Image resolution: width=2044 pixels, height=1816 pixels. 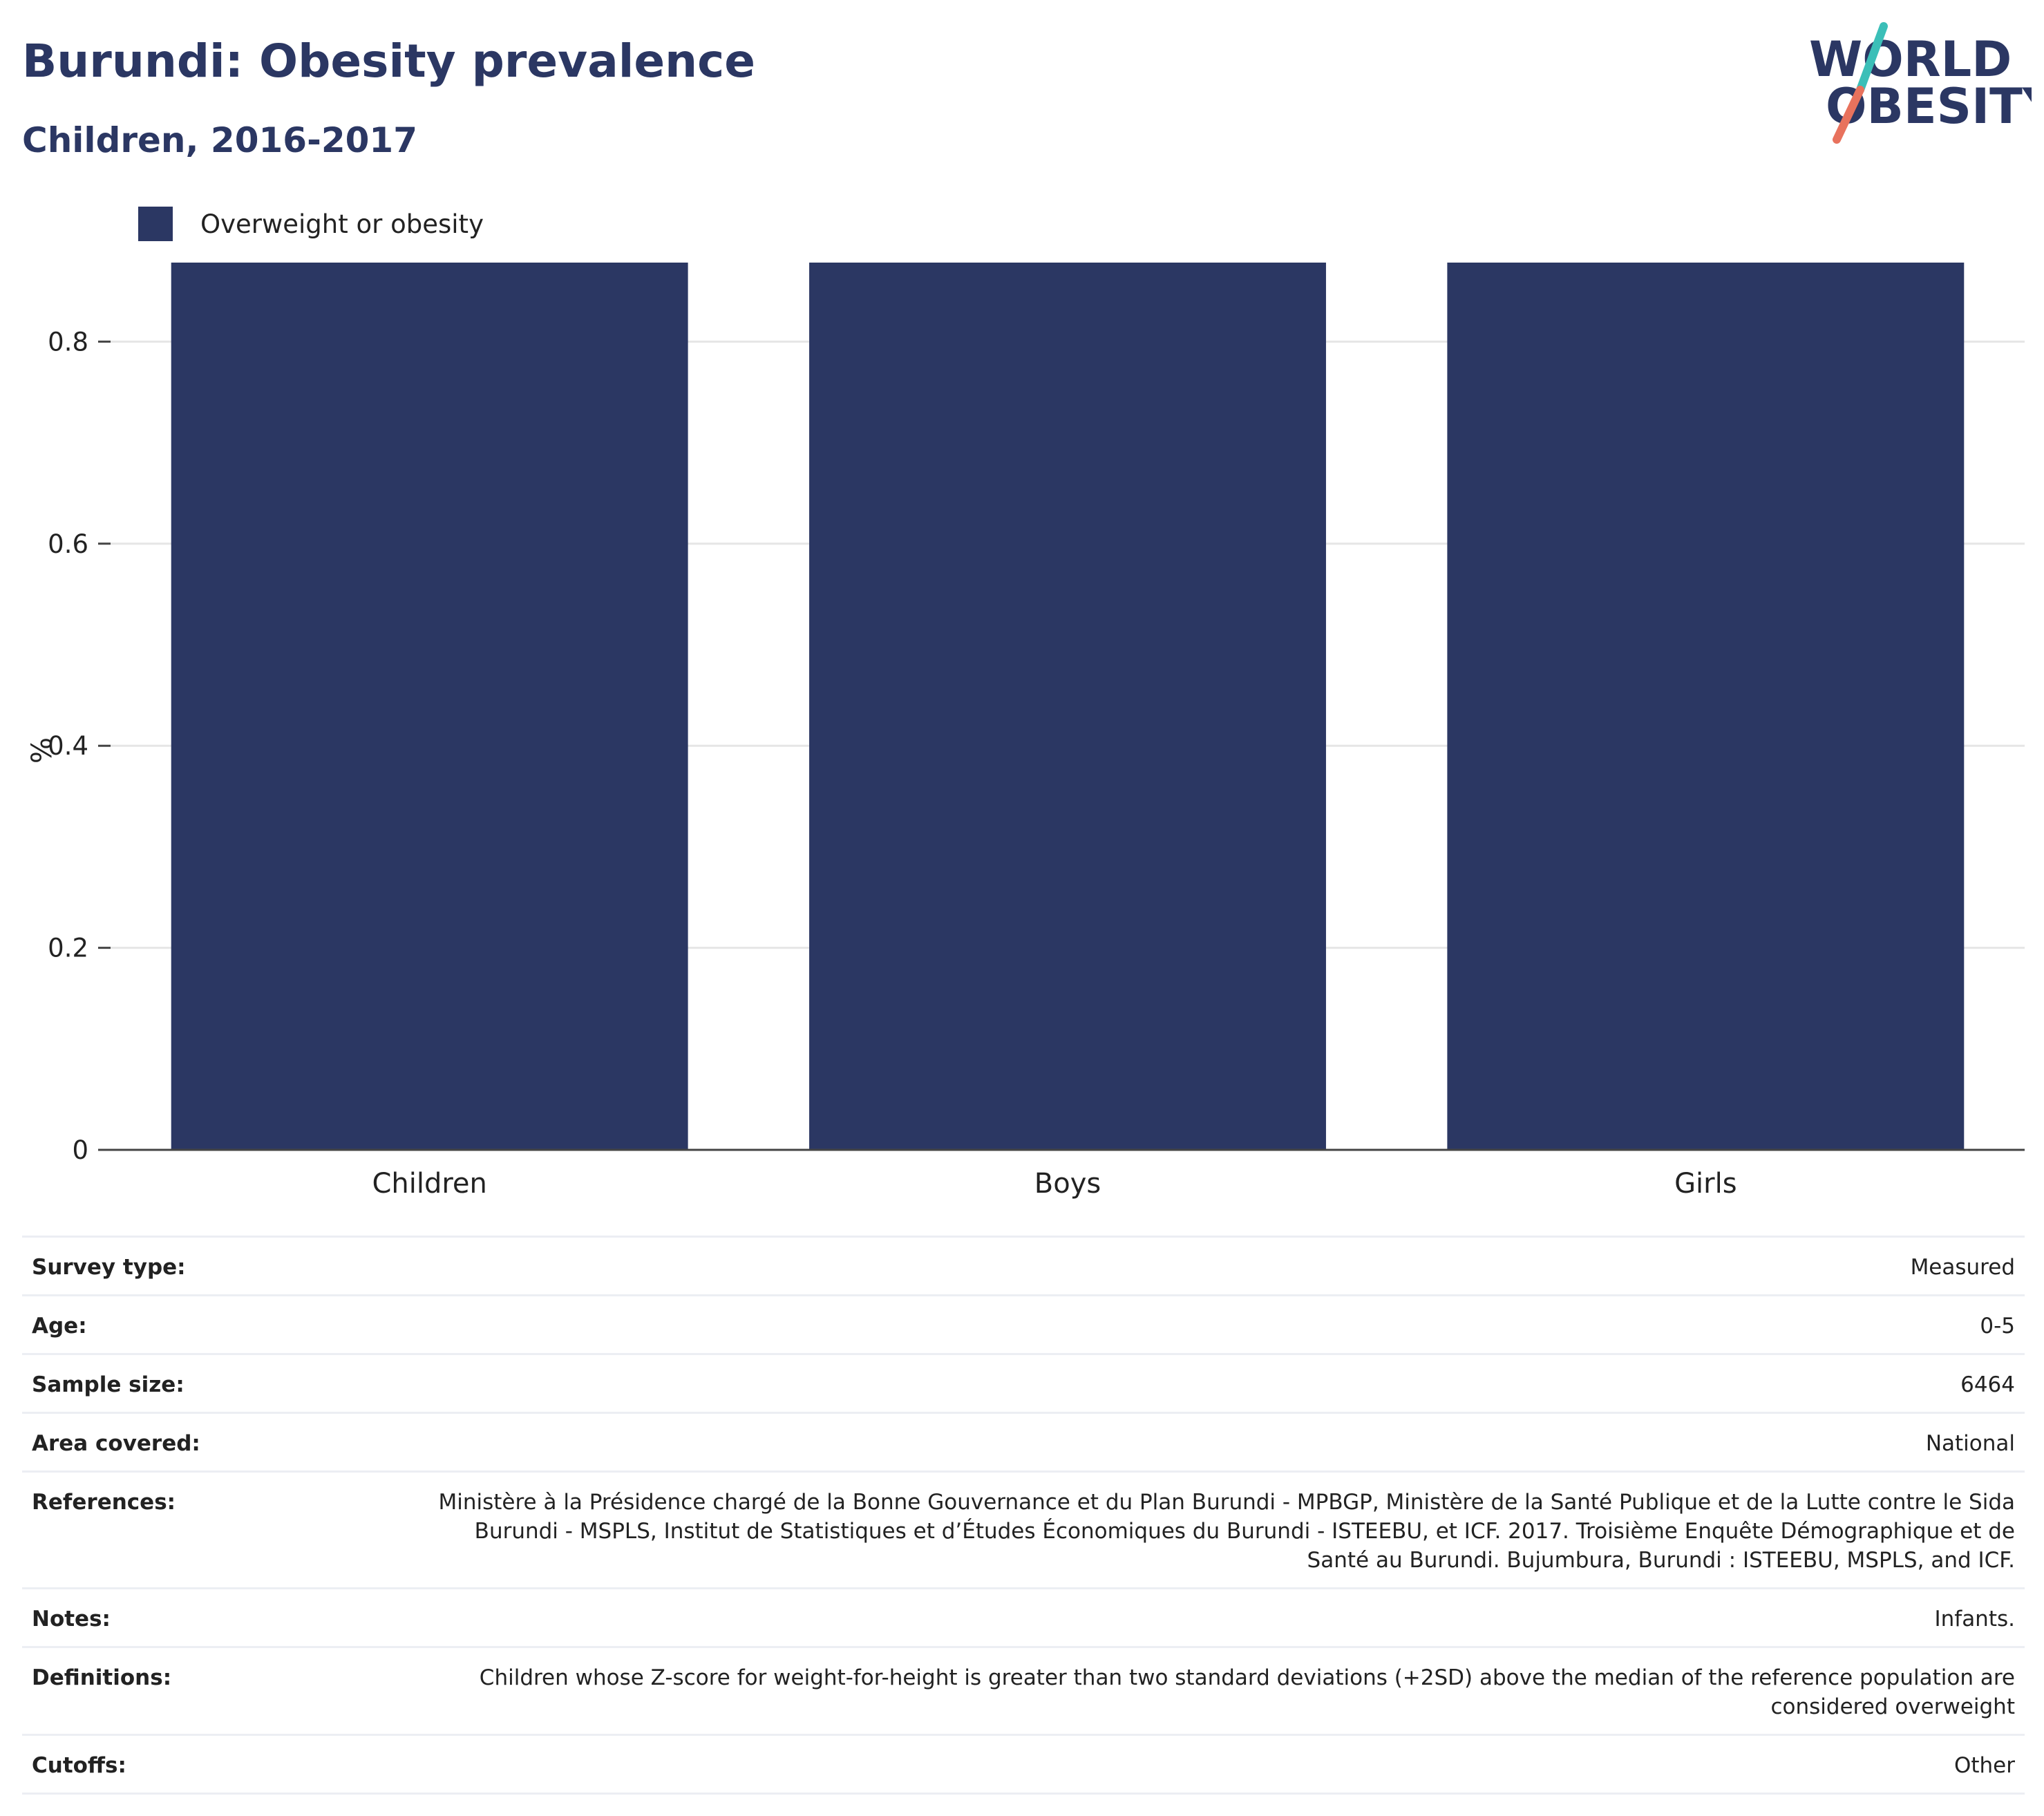 What do you see at coordinates (211, 1266) in the screenshot?
I see `metadata-key: Survey type:` at bounding box center [211, 1266].